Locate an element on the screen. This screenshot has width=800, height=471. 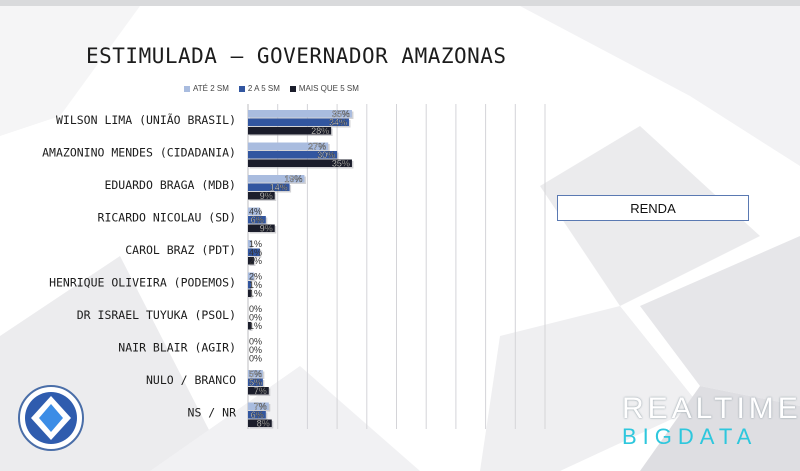
top-strip is located at coordinates (400, 3).